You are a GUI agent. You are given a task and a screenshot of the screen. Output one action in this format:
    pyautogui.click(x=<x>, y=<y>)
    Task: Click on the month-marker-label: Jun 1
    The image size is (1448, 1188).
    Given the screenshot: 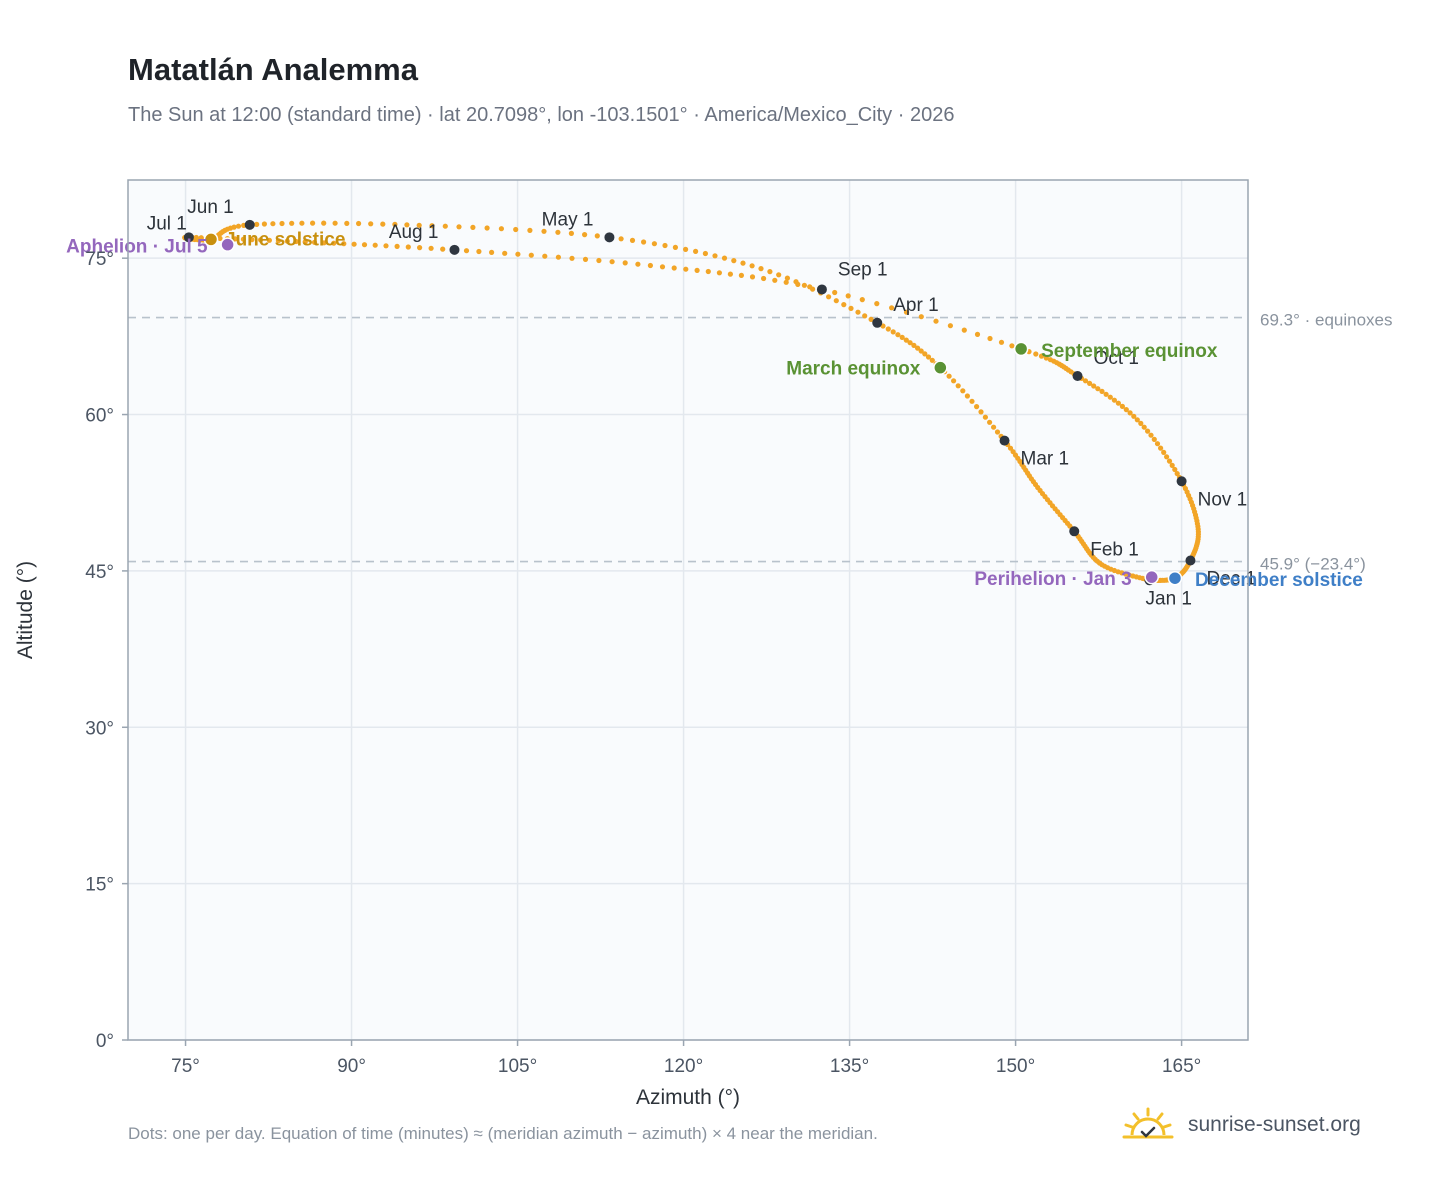 What is the action you would take?
    pyautogui.click(x=210, y=207)
    